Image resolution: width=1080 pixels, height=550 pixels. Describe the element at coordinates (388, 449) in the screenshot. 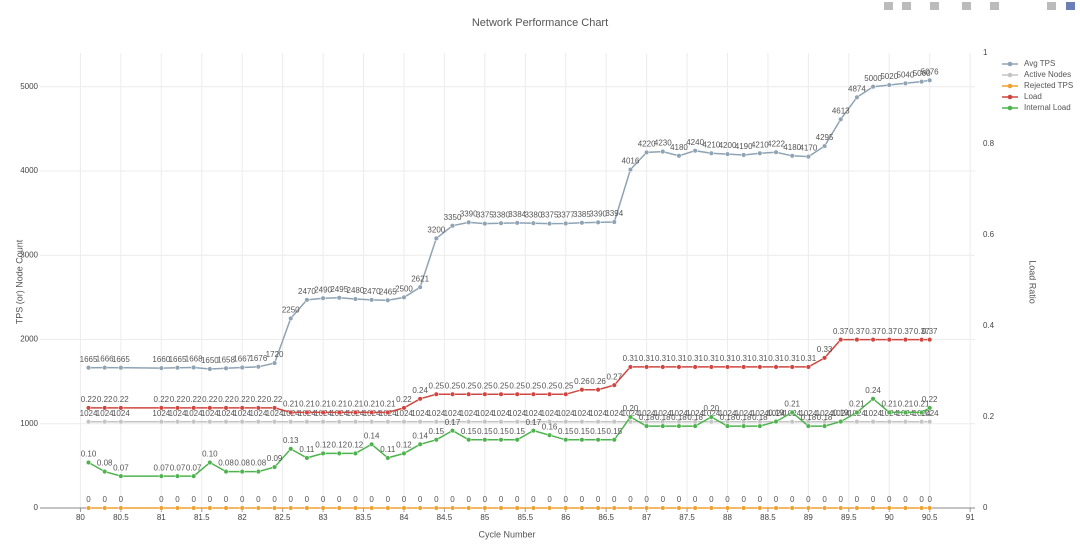

I see `data-label: 0.11` at that location.